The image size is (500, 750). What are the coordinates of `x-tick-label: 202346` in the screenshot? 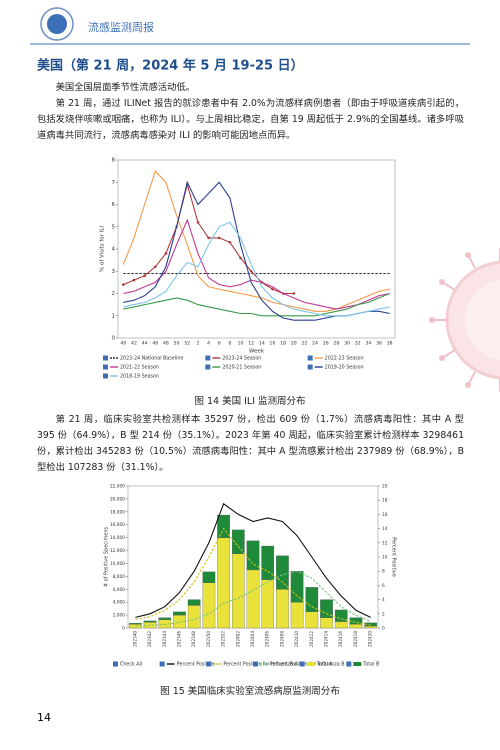 It's located at (178, 639).